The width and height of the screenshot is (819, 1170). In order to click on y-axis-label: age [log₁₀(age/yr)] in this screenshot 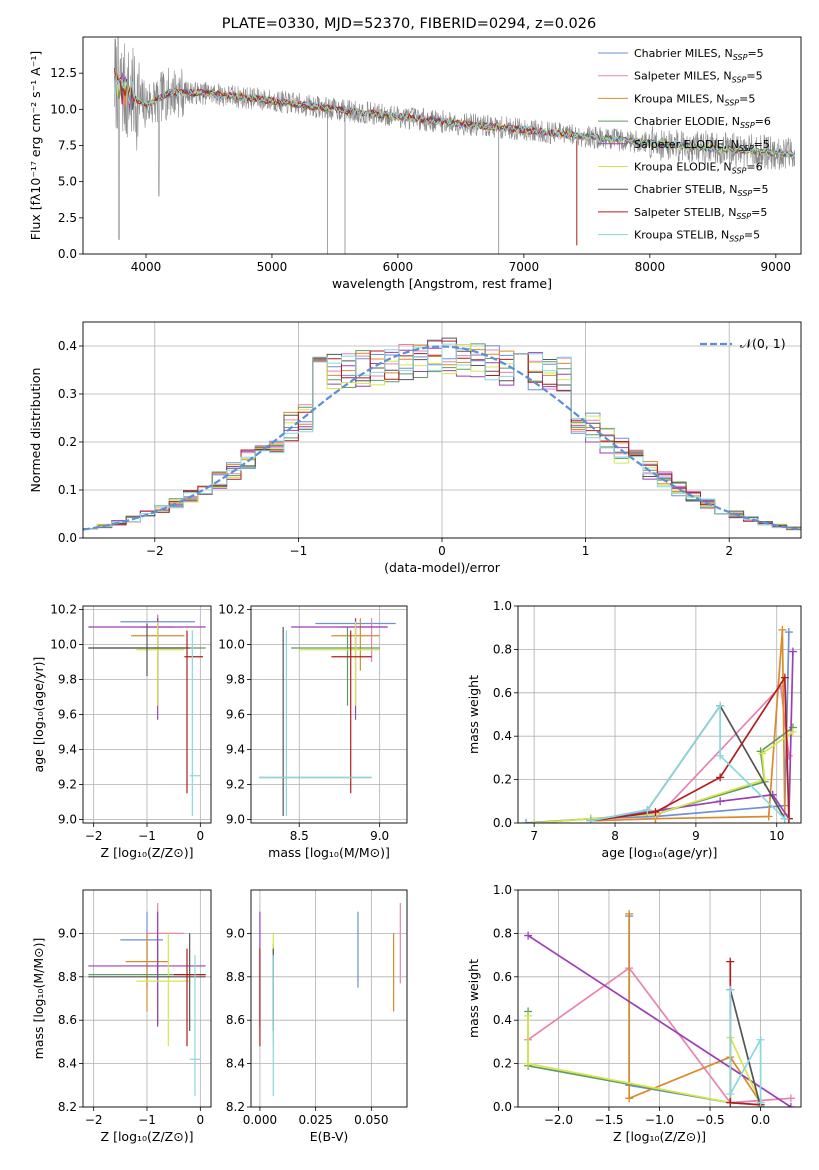, I will do `click(38, 715)`.